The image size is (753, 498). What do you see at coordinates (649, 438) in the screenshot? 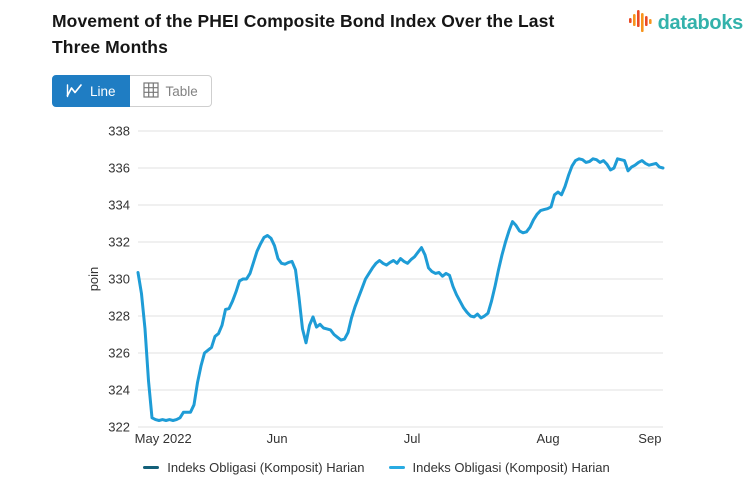
I see `svg-text: Sep` at bounding box center [649, 438].